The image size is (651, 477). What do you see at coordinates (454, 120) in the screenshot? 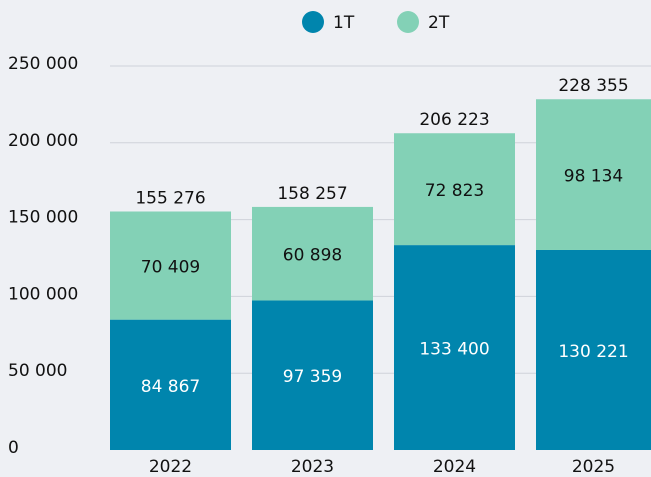
I see `total-label: 206 223` at bounding box center [454, 120].